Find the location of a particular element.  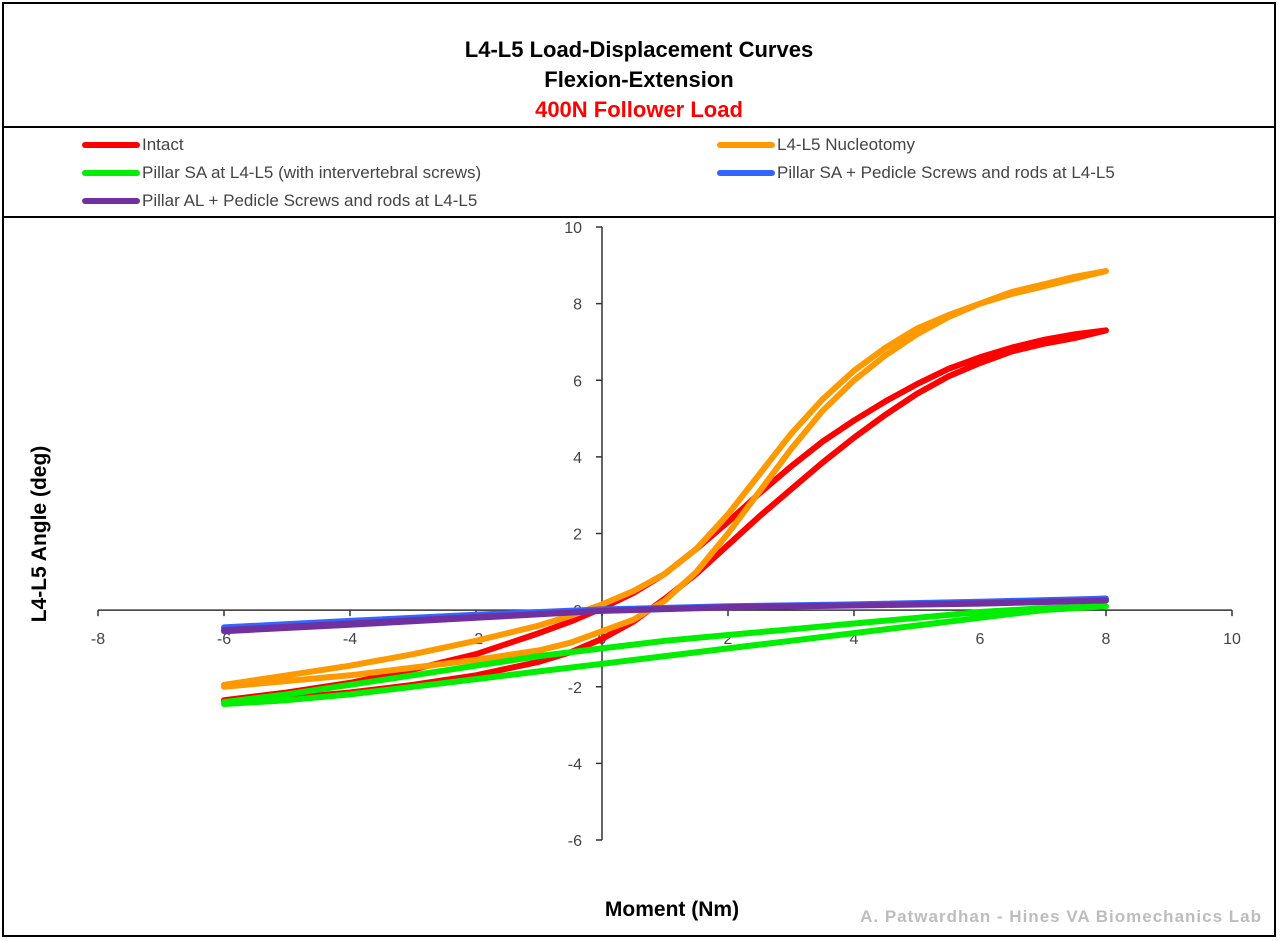

x-tick-label: -8 is located at coordinates (98, 639).